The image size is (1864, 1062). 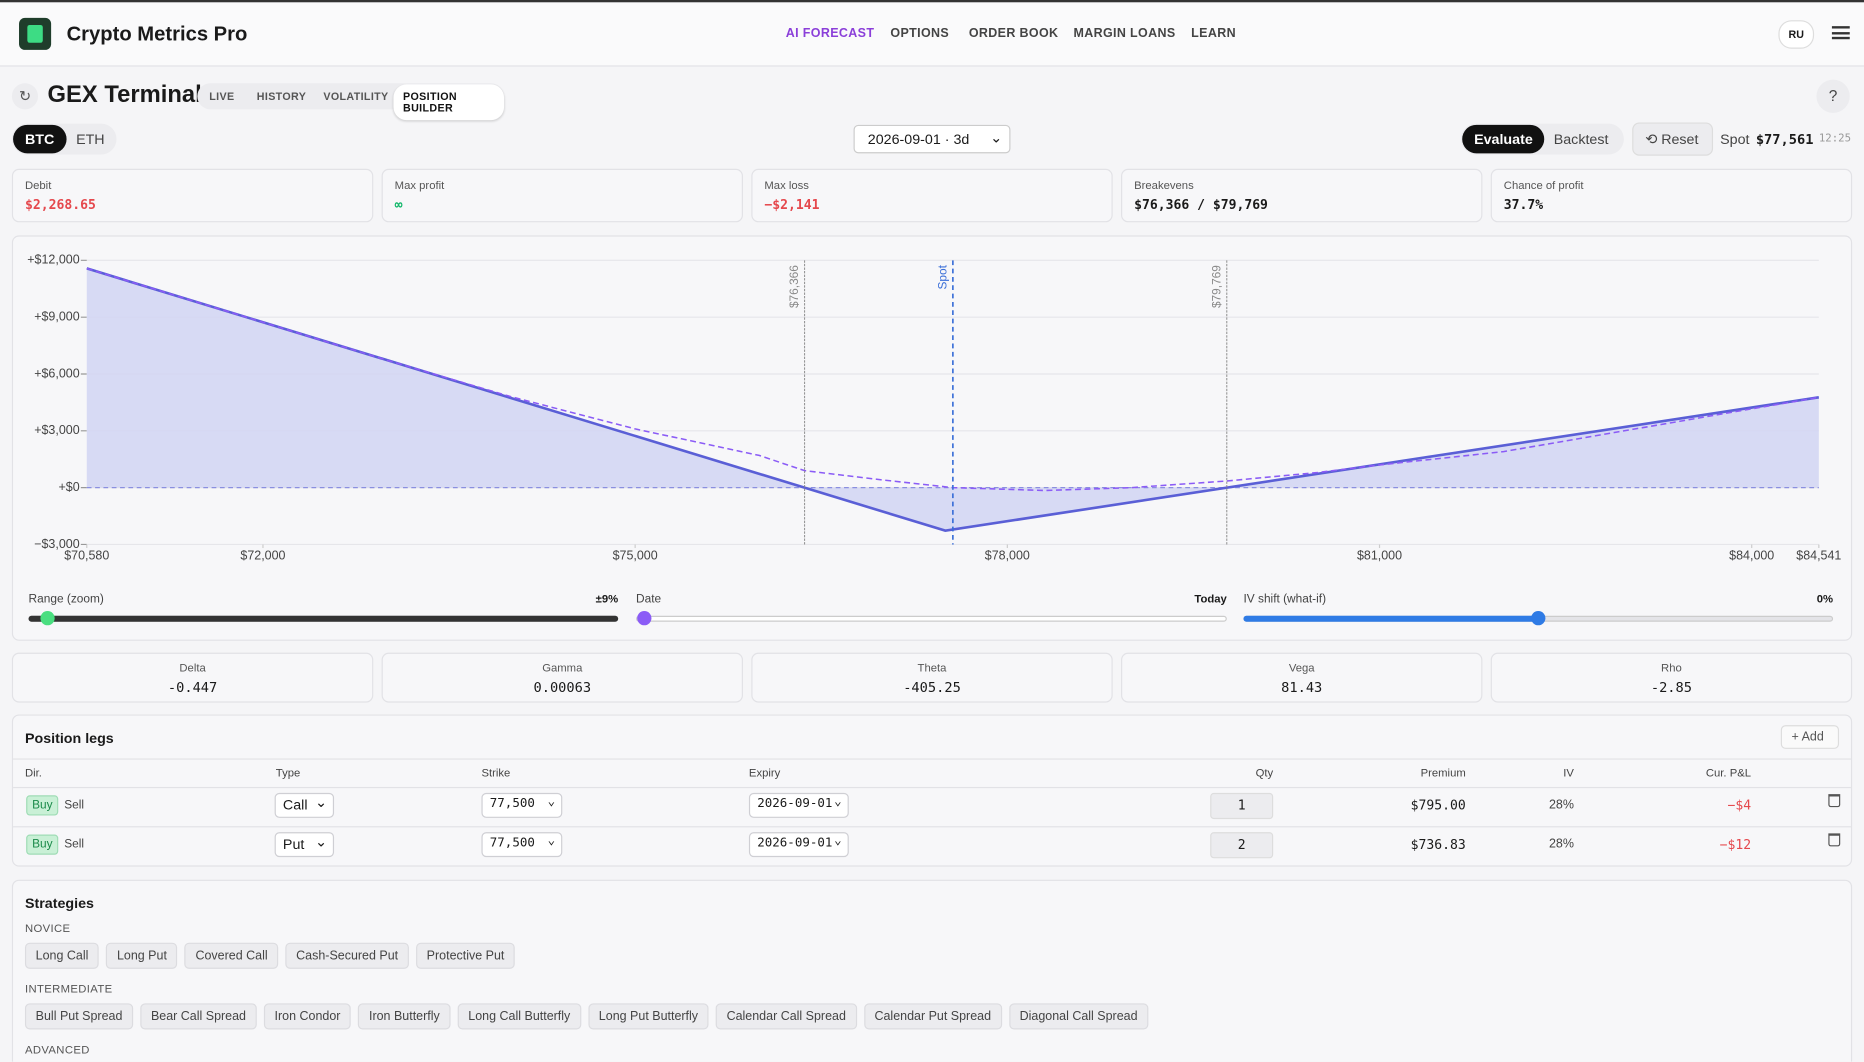 What do you see at coordinates (1301, 669) in the screenshot?
I see `greek-label: Vega` at bounding box center [1301, 669].